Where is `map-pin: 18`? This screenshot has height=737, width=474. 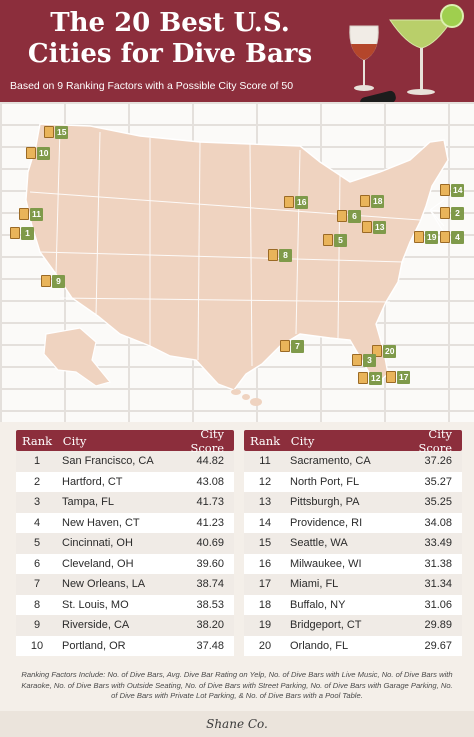
map-pin: 18 is located at coordinates (372, 201).